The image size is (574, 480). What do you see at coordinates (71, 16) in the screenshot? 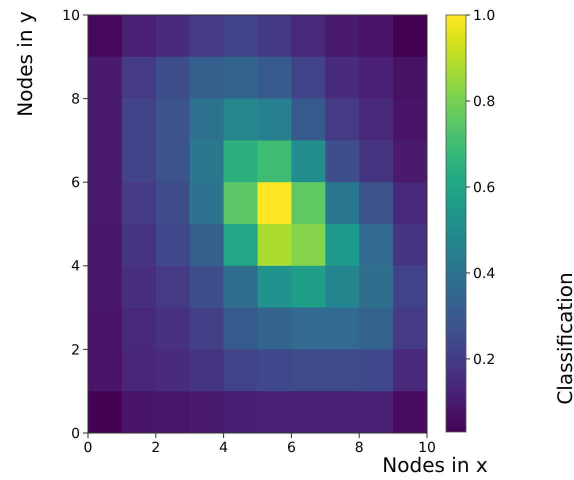
I see `y-tick-label: 10` at bounding box center [71, 16].